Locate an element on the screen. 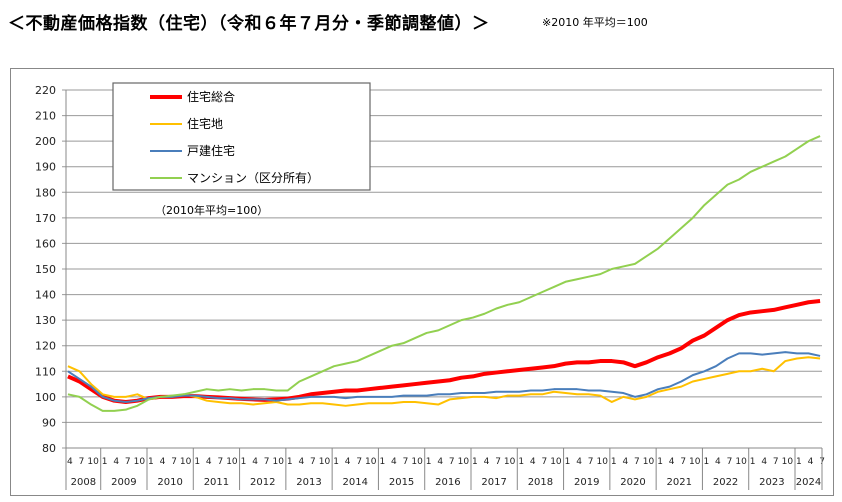 The image size is (842, 502). x-year-label: 2014 is located at coordinates (355, 482).